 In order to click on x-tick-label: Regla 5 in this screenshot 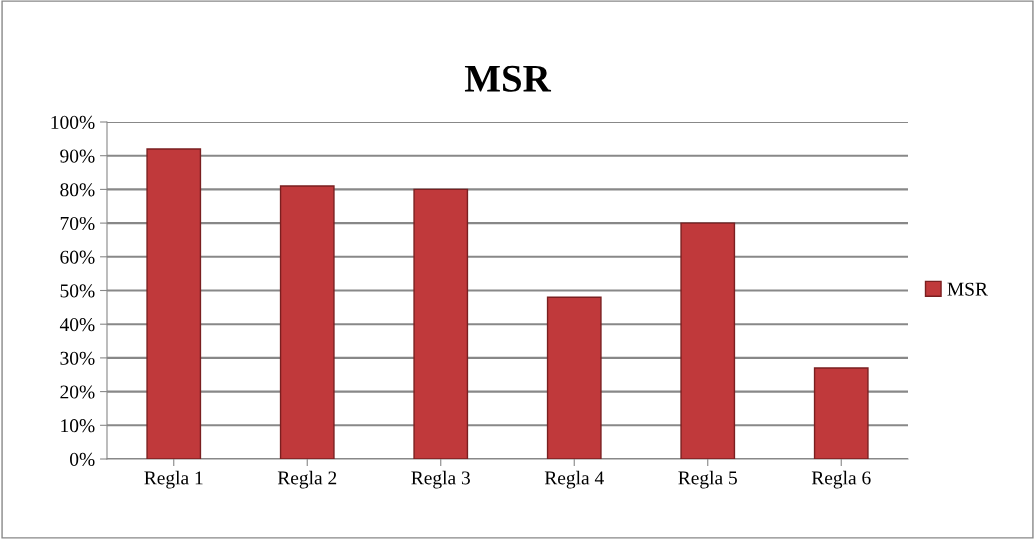, I will do `click(707, 479)`.